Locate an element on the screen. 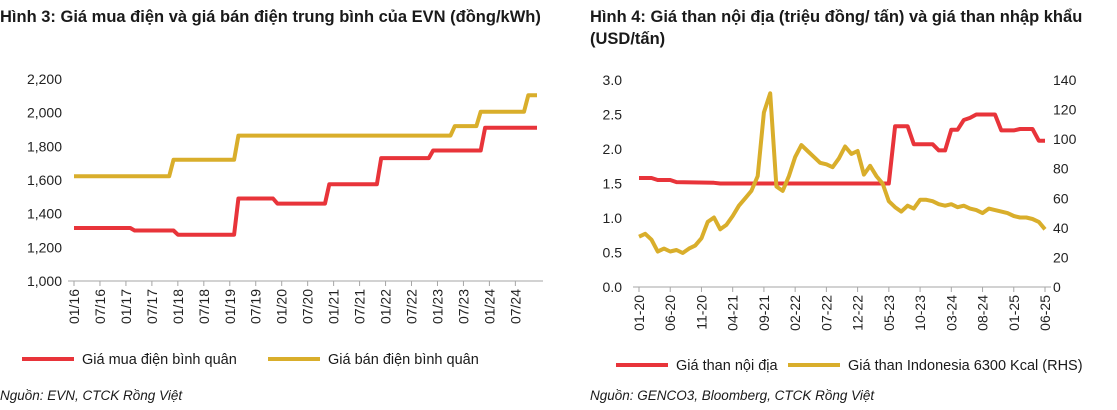 Image resolution: width=1117 pixels, height=410 pixels. y-tick-label: 3.0 is located at coordinates (613, 80).